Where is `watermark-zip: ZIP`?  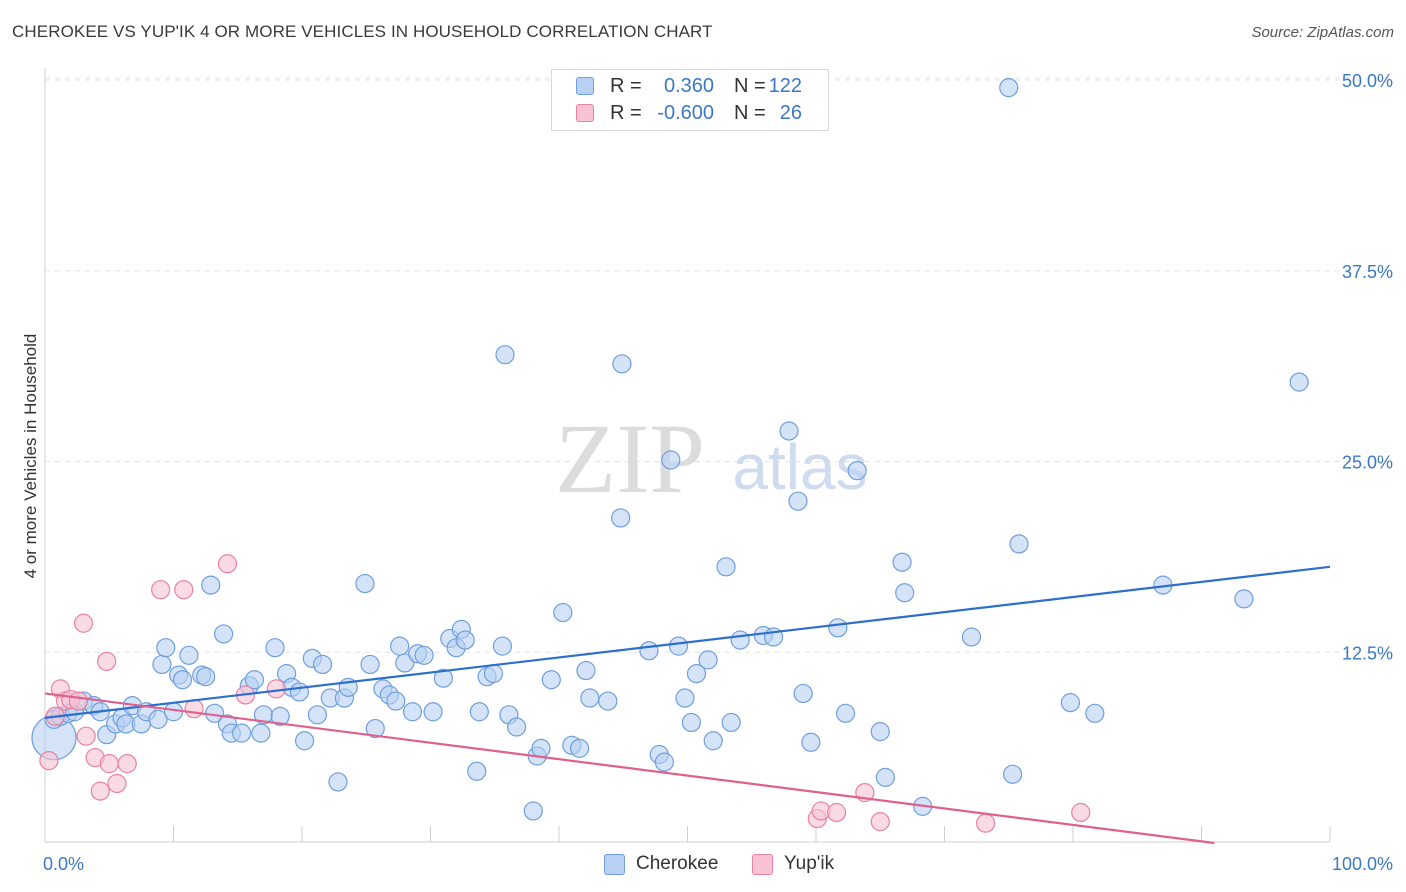
watermark-zip: ZIP is located at coordinates (630, 458).